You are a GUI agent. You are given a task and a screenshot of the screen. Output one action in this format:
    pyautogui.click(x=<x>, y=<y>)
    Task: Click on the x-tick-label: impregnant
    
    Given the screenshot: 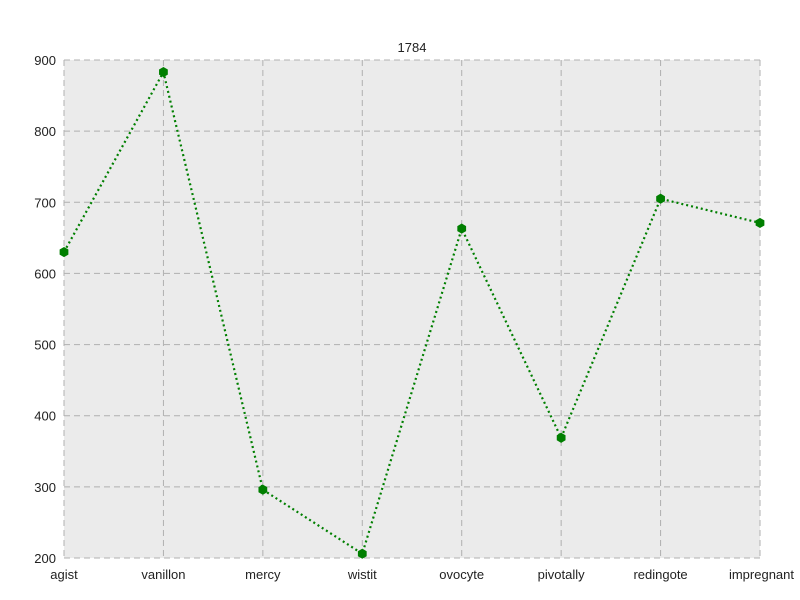 What is the action you would take?
    pyautogui.click(x=761, y=574)
    